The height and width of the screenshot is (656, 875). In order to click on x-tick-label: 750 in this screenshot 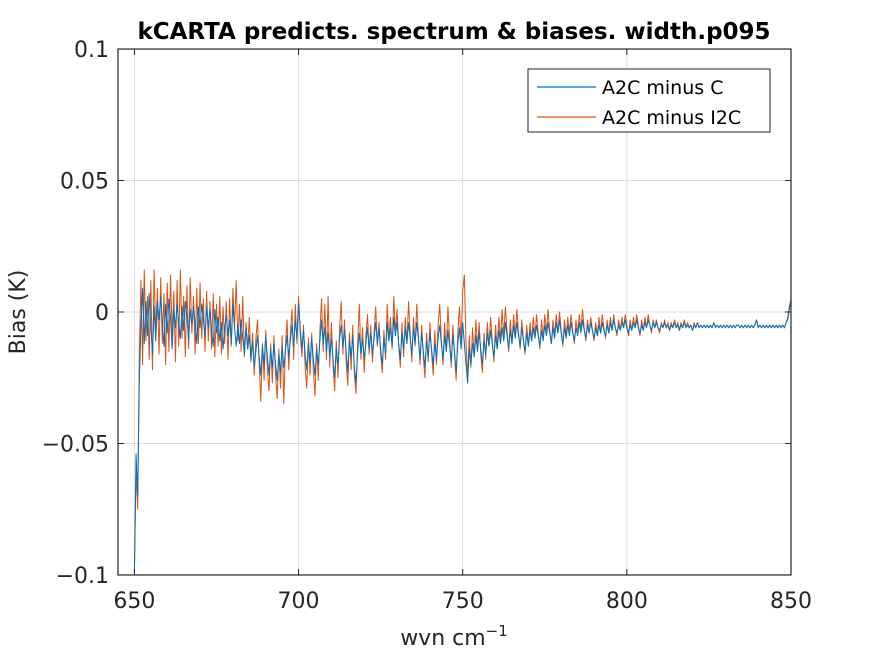, I will do `click(463, 601)`.